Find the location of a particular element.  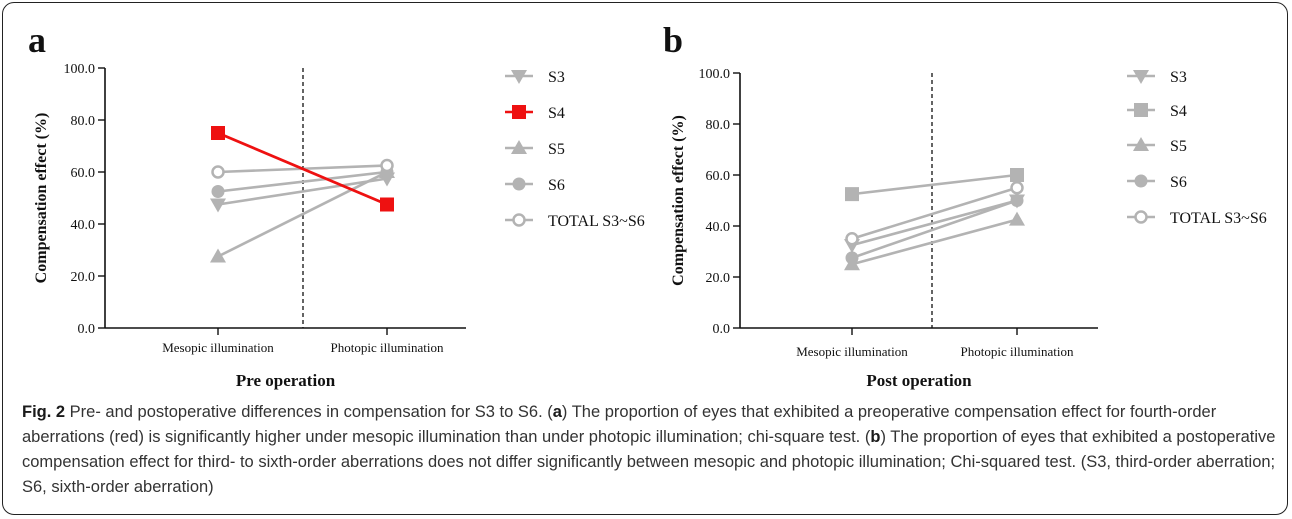

panel-b-series-line-s5 is located at coordinates (934, 242).